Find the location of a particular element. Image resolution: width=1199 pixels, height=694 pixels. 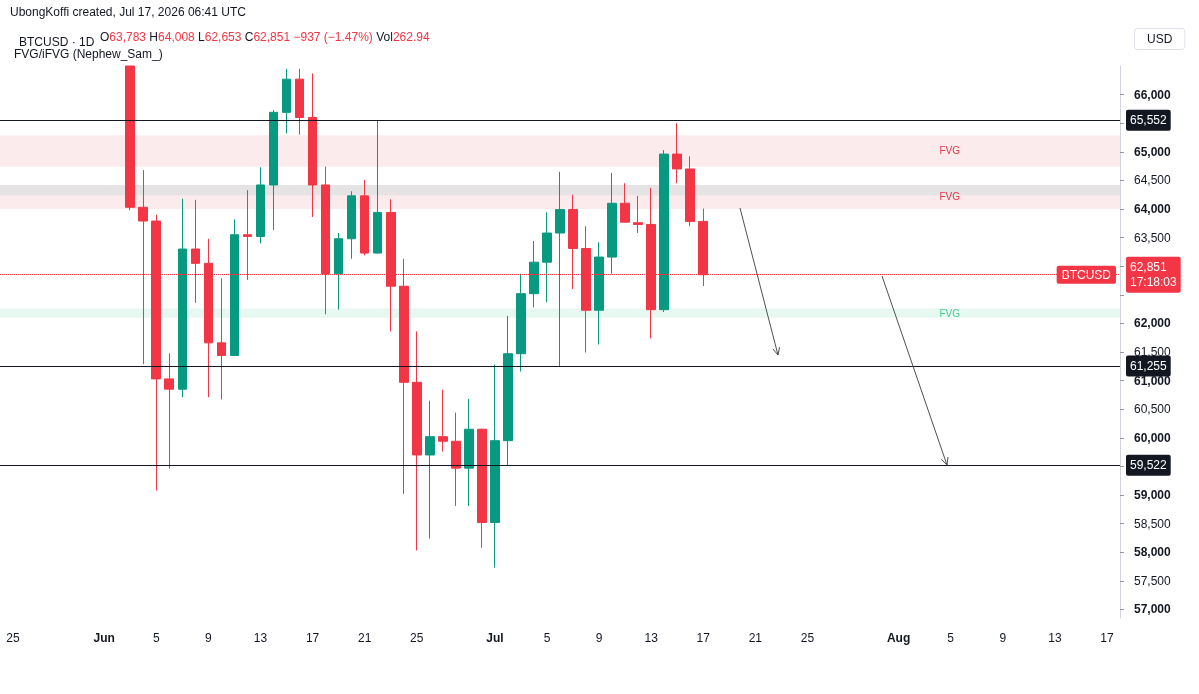

ref-line-label: 62,851 17:18:03 is located at coordinates (1154, 275).